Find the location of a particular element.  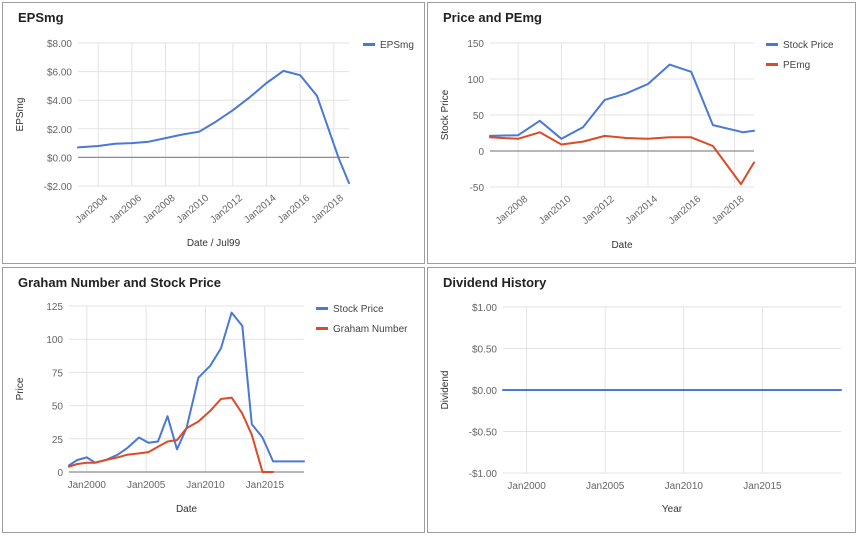

series-line-epsmg is located at coordinates (213, 127).